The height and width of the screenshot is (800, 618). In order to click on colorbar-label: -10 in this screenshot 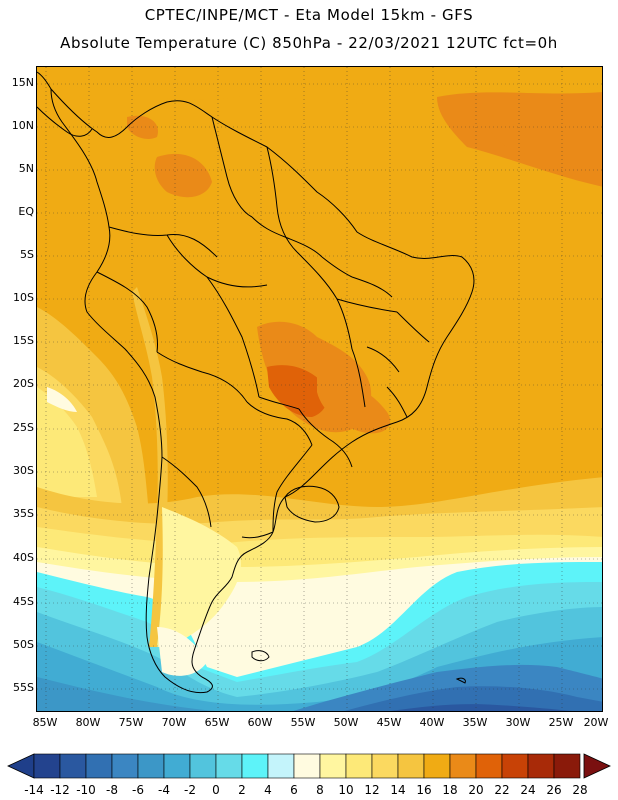, I will do `click(86, 790)`.